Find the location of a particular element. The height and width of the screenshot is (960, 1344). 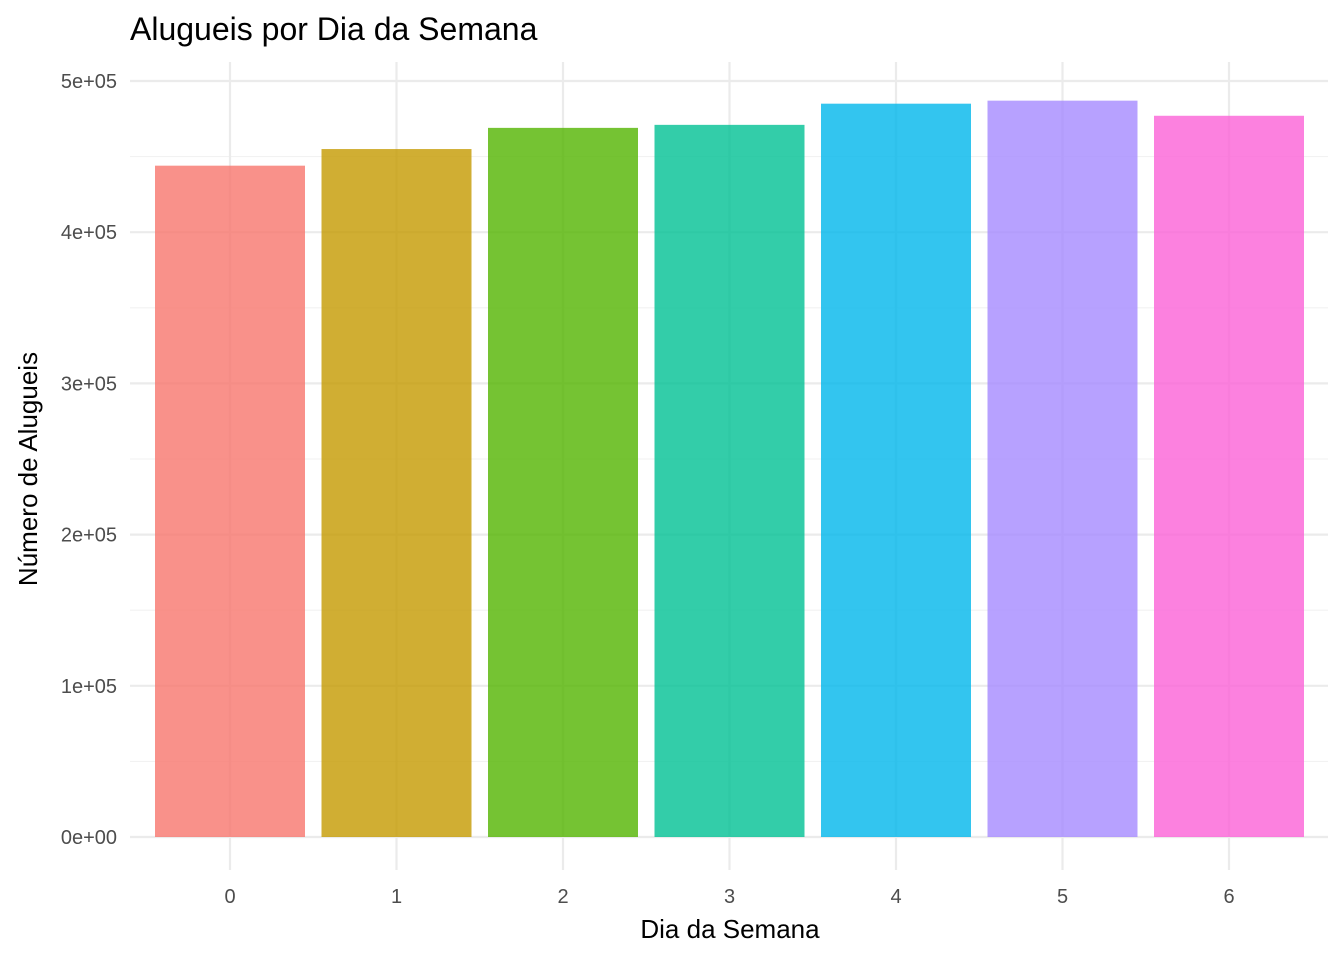

x-axis-title: Dia da Semana is located at coordinates (730, 929).